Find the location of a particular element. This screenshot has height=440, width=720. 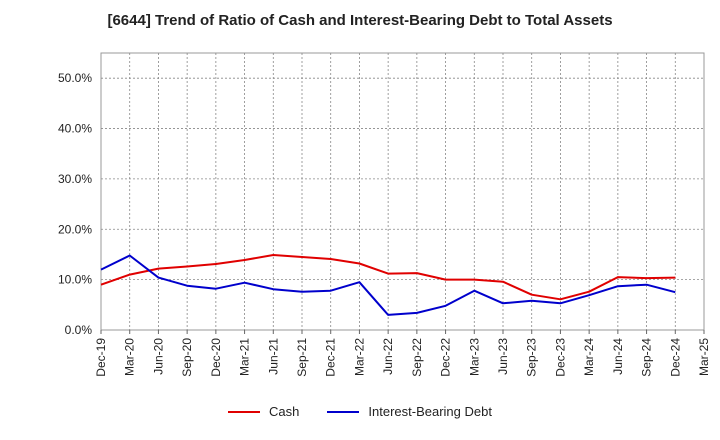

legend-swatch-cash is located at coordinates (244, 411).